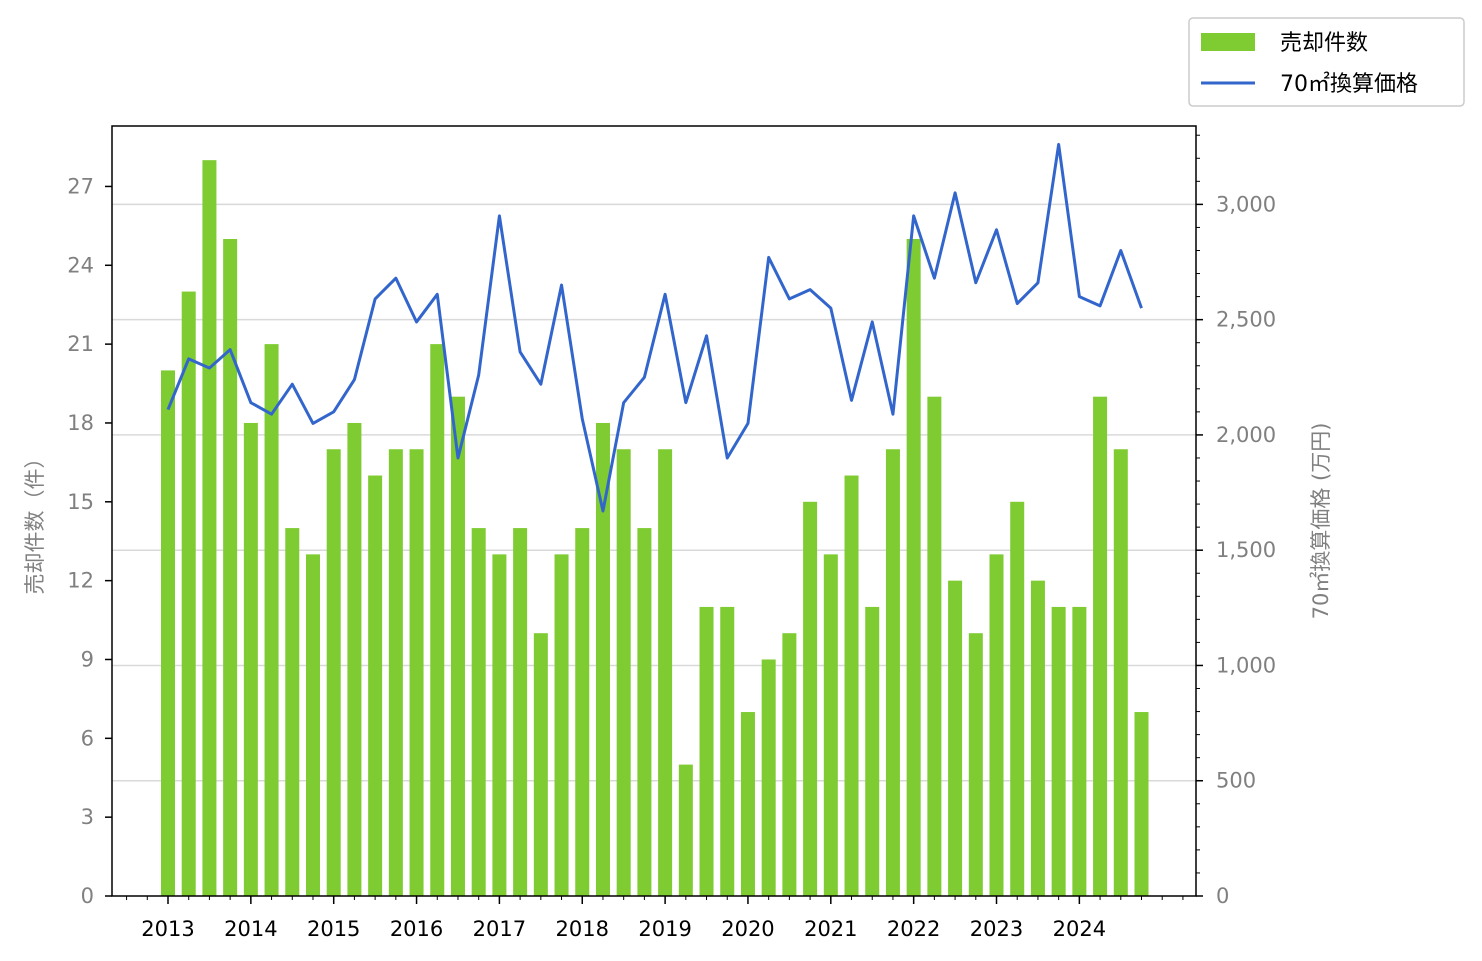  I want to click on x-tick-label-2023: 2023, so click(996, 929).